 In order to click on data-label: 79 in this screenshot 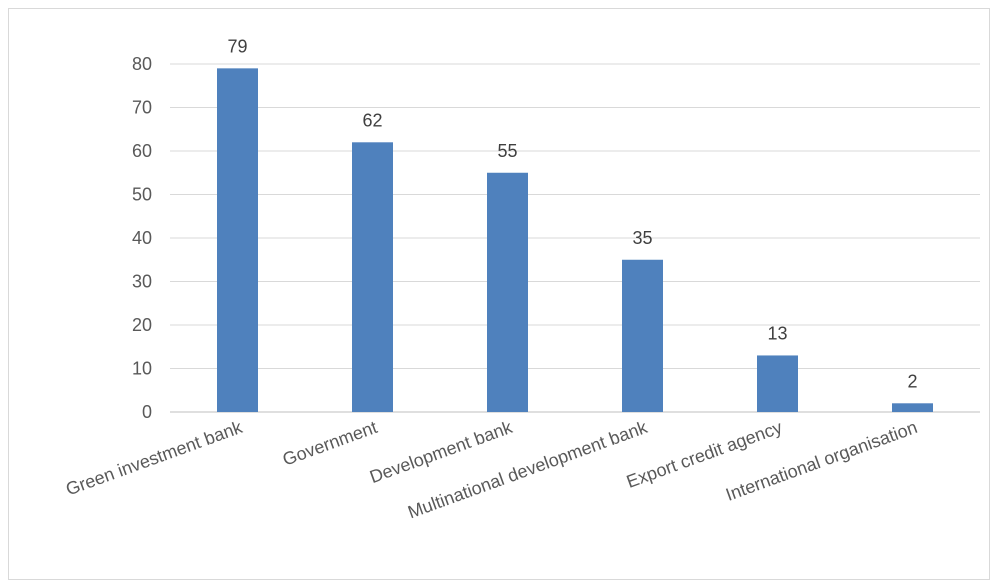, I will do `click(237, 46)`.